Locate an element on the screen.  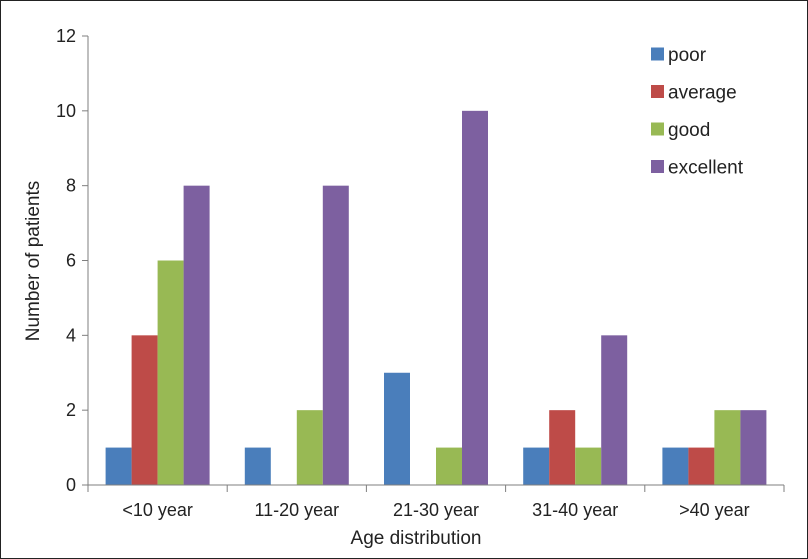
legend-label-average: average is located at coordinates (702, 93).